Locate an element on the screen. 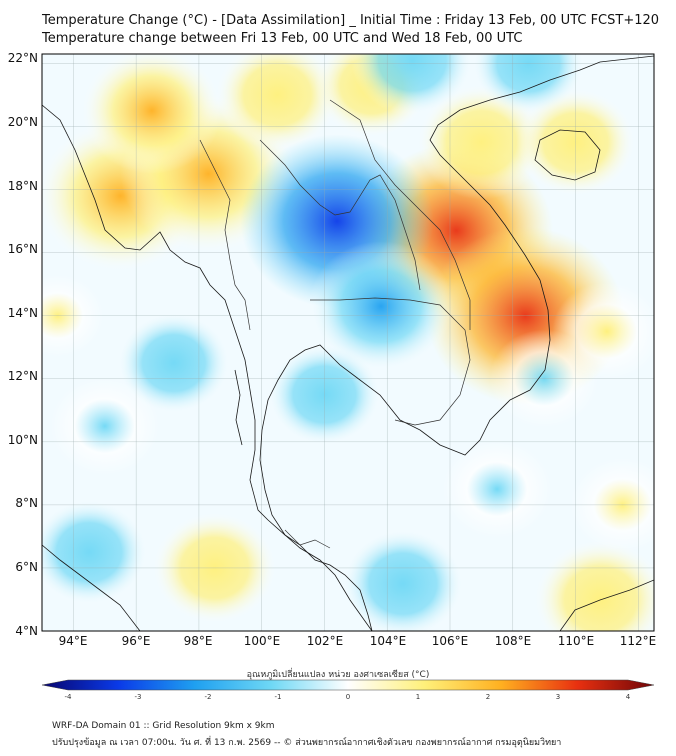 This screenshot has height=756, width=676. lat-label: 20°N is located at coordinates (22, 122).